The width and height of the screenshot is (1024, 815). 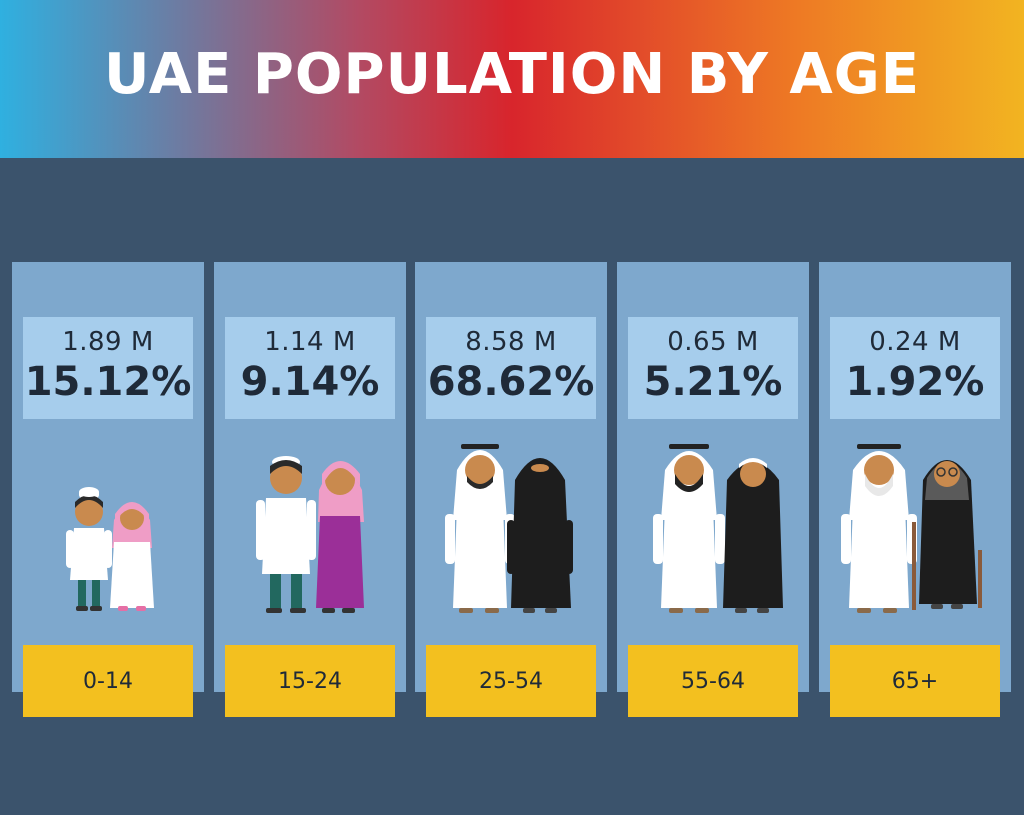 What do you see at coordinates (512, 74) in the screenshot?
I see `page-title: UAE POPULATION BY AGE` at bounding box center [512, 74].